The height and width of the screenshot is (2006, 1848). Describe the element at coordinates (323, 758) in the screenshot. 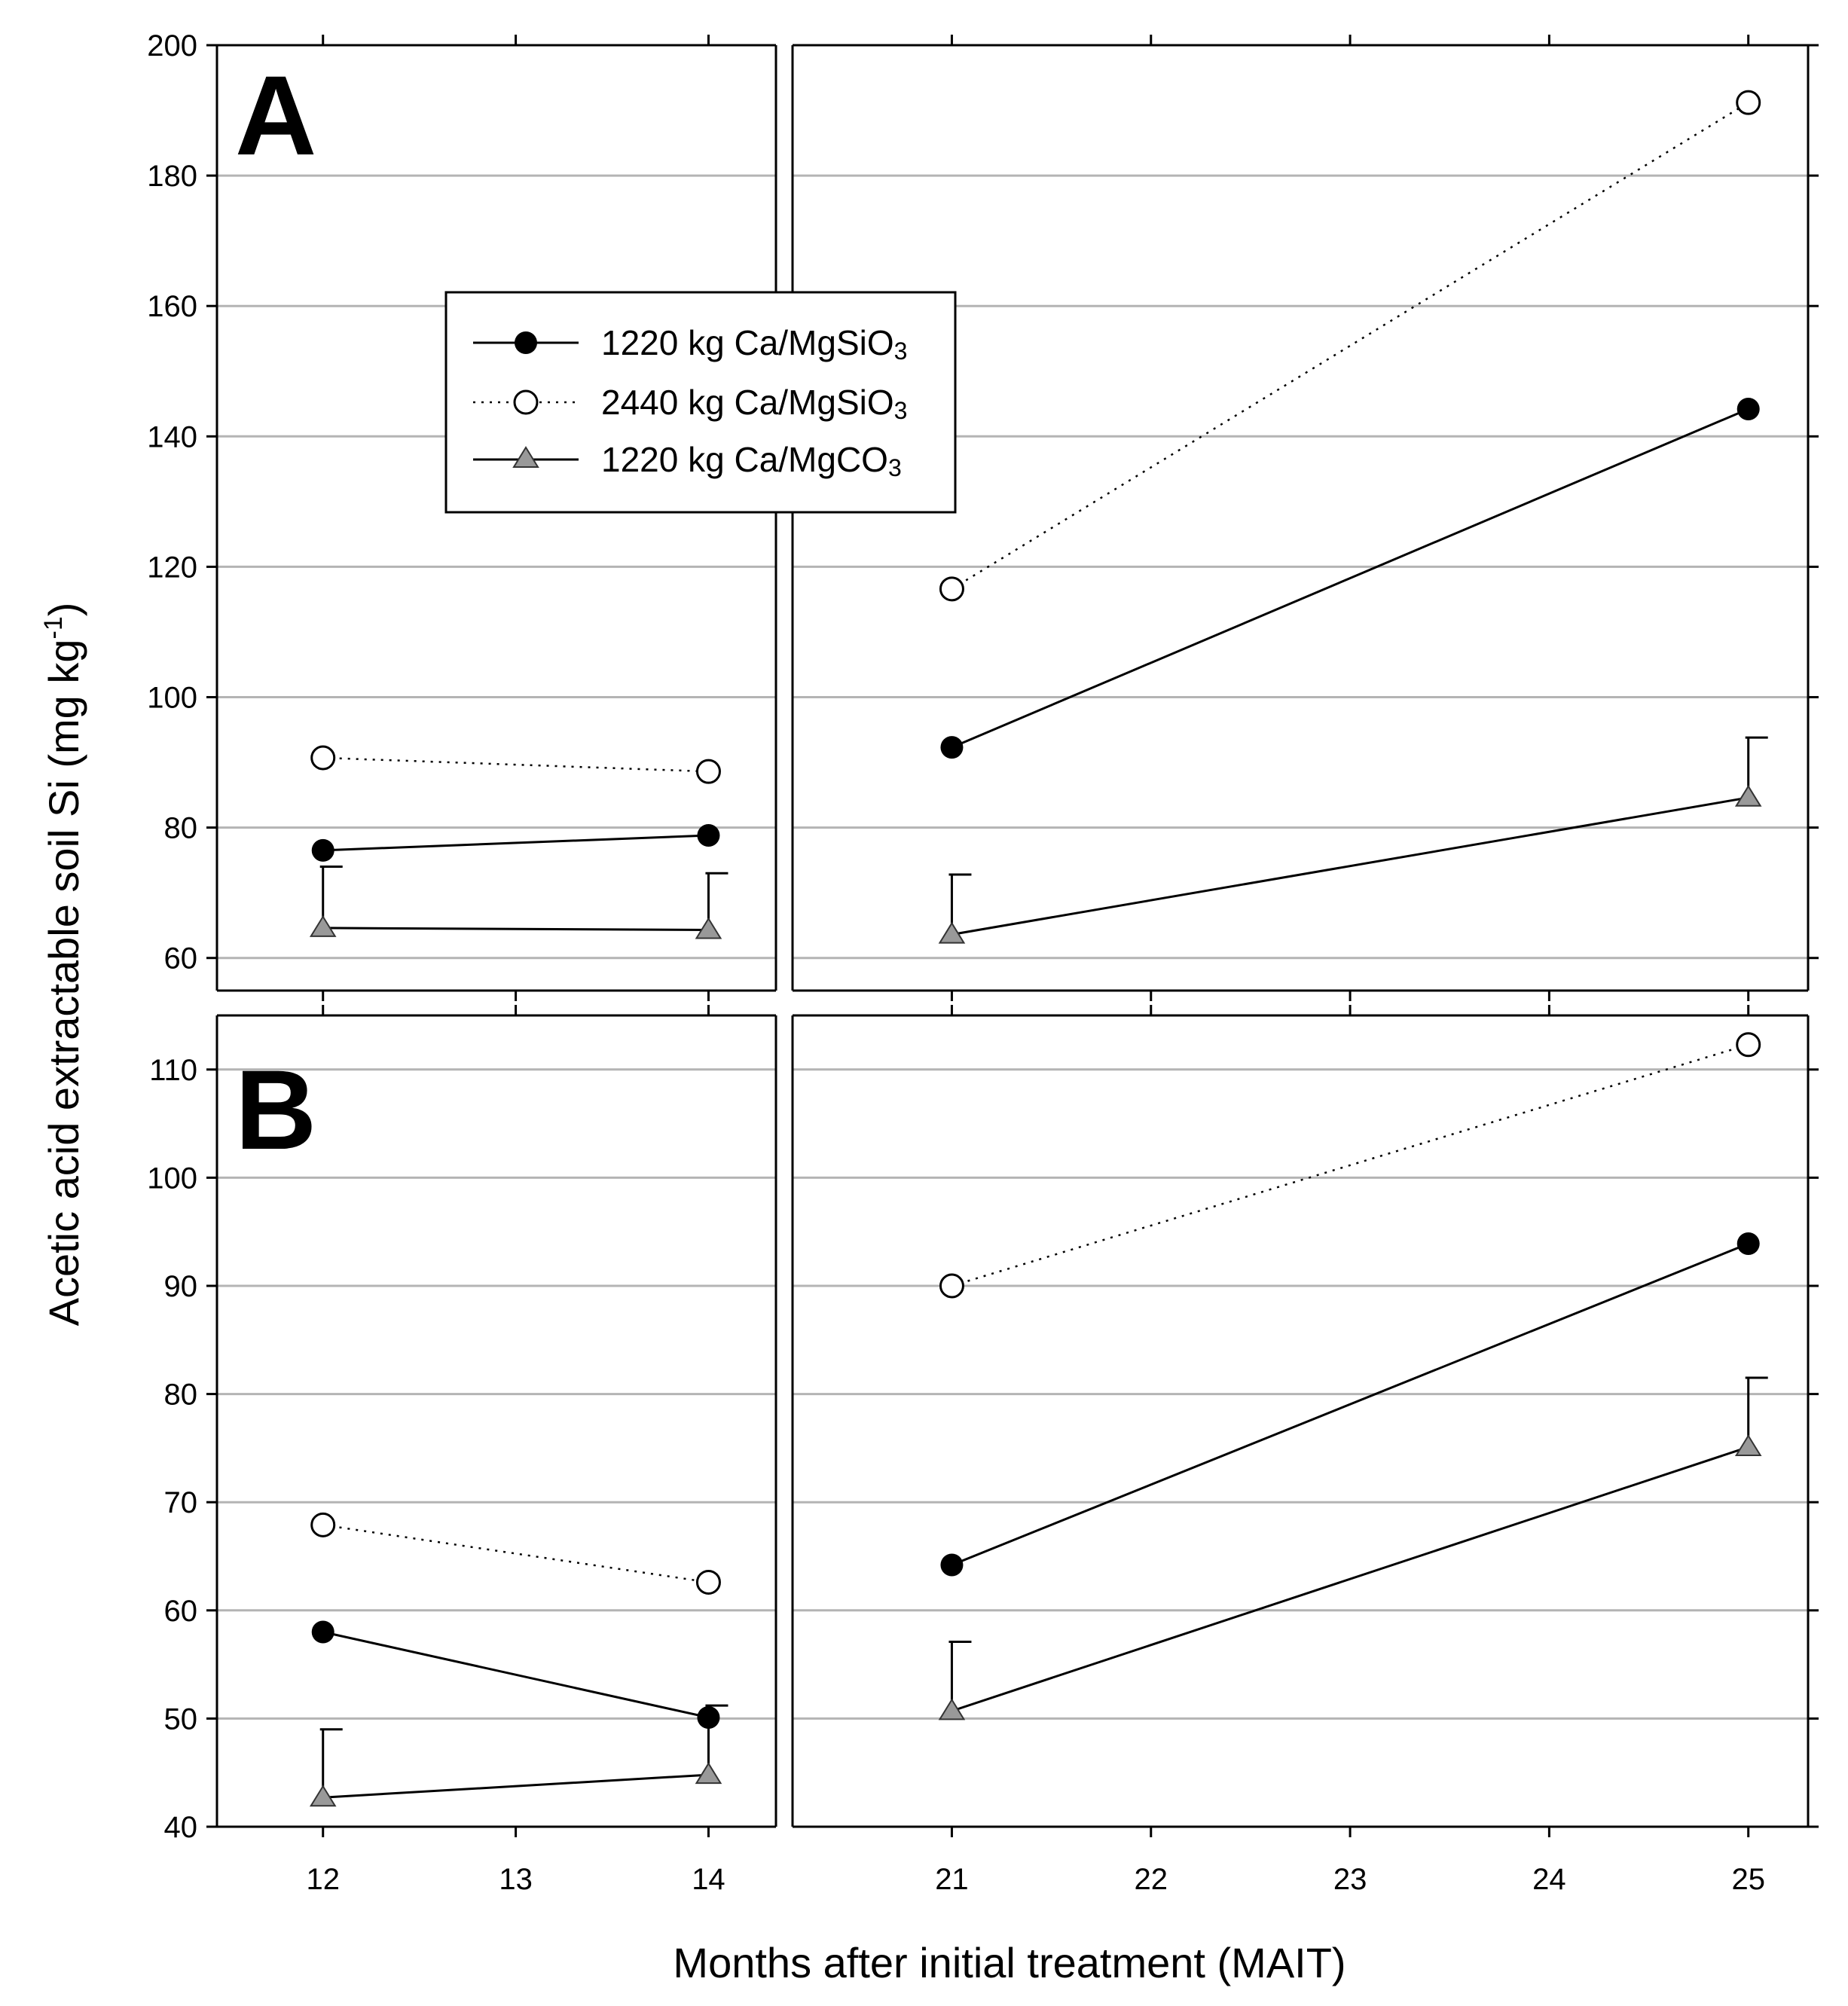

I see `point-a-s2440sio3-x12` at that location.